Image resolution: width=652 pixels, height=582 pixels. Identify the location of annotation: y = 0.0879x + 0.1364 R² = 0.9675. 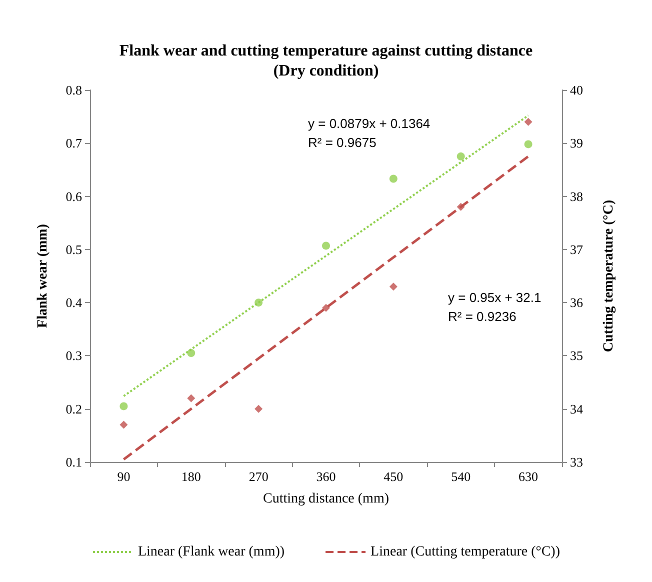
(369, 133).